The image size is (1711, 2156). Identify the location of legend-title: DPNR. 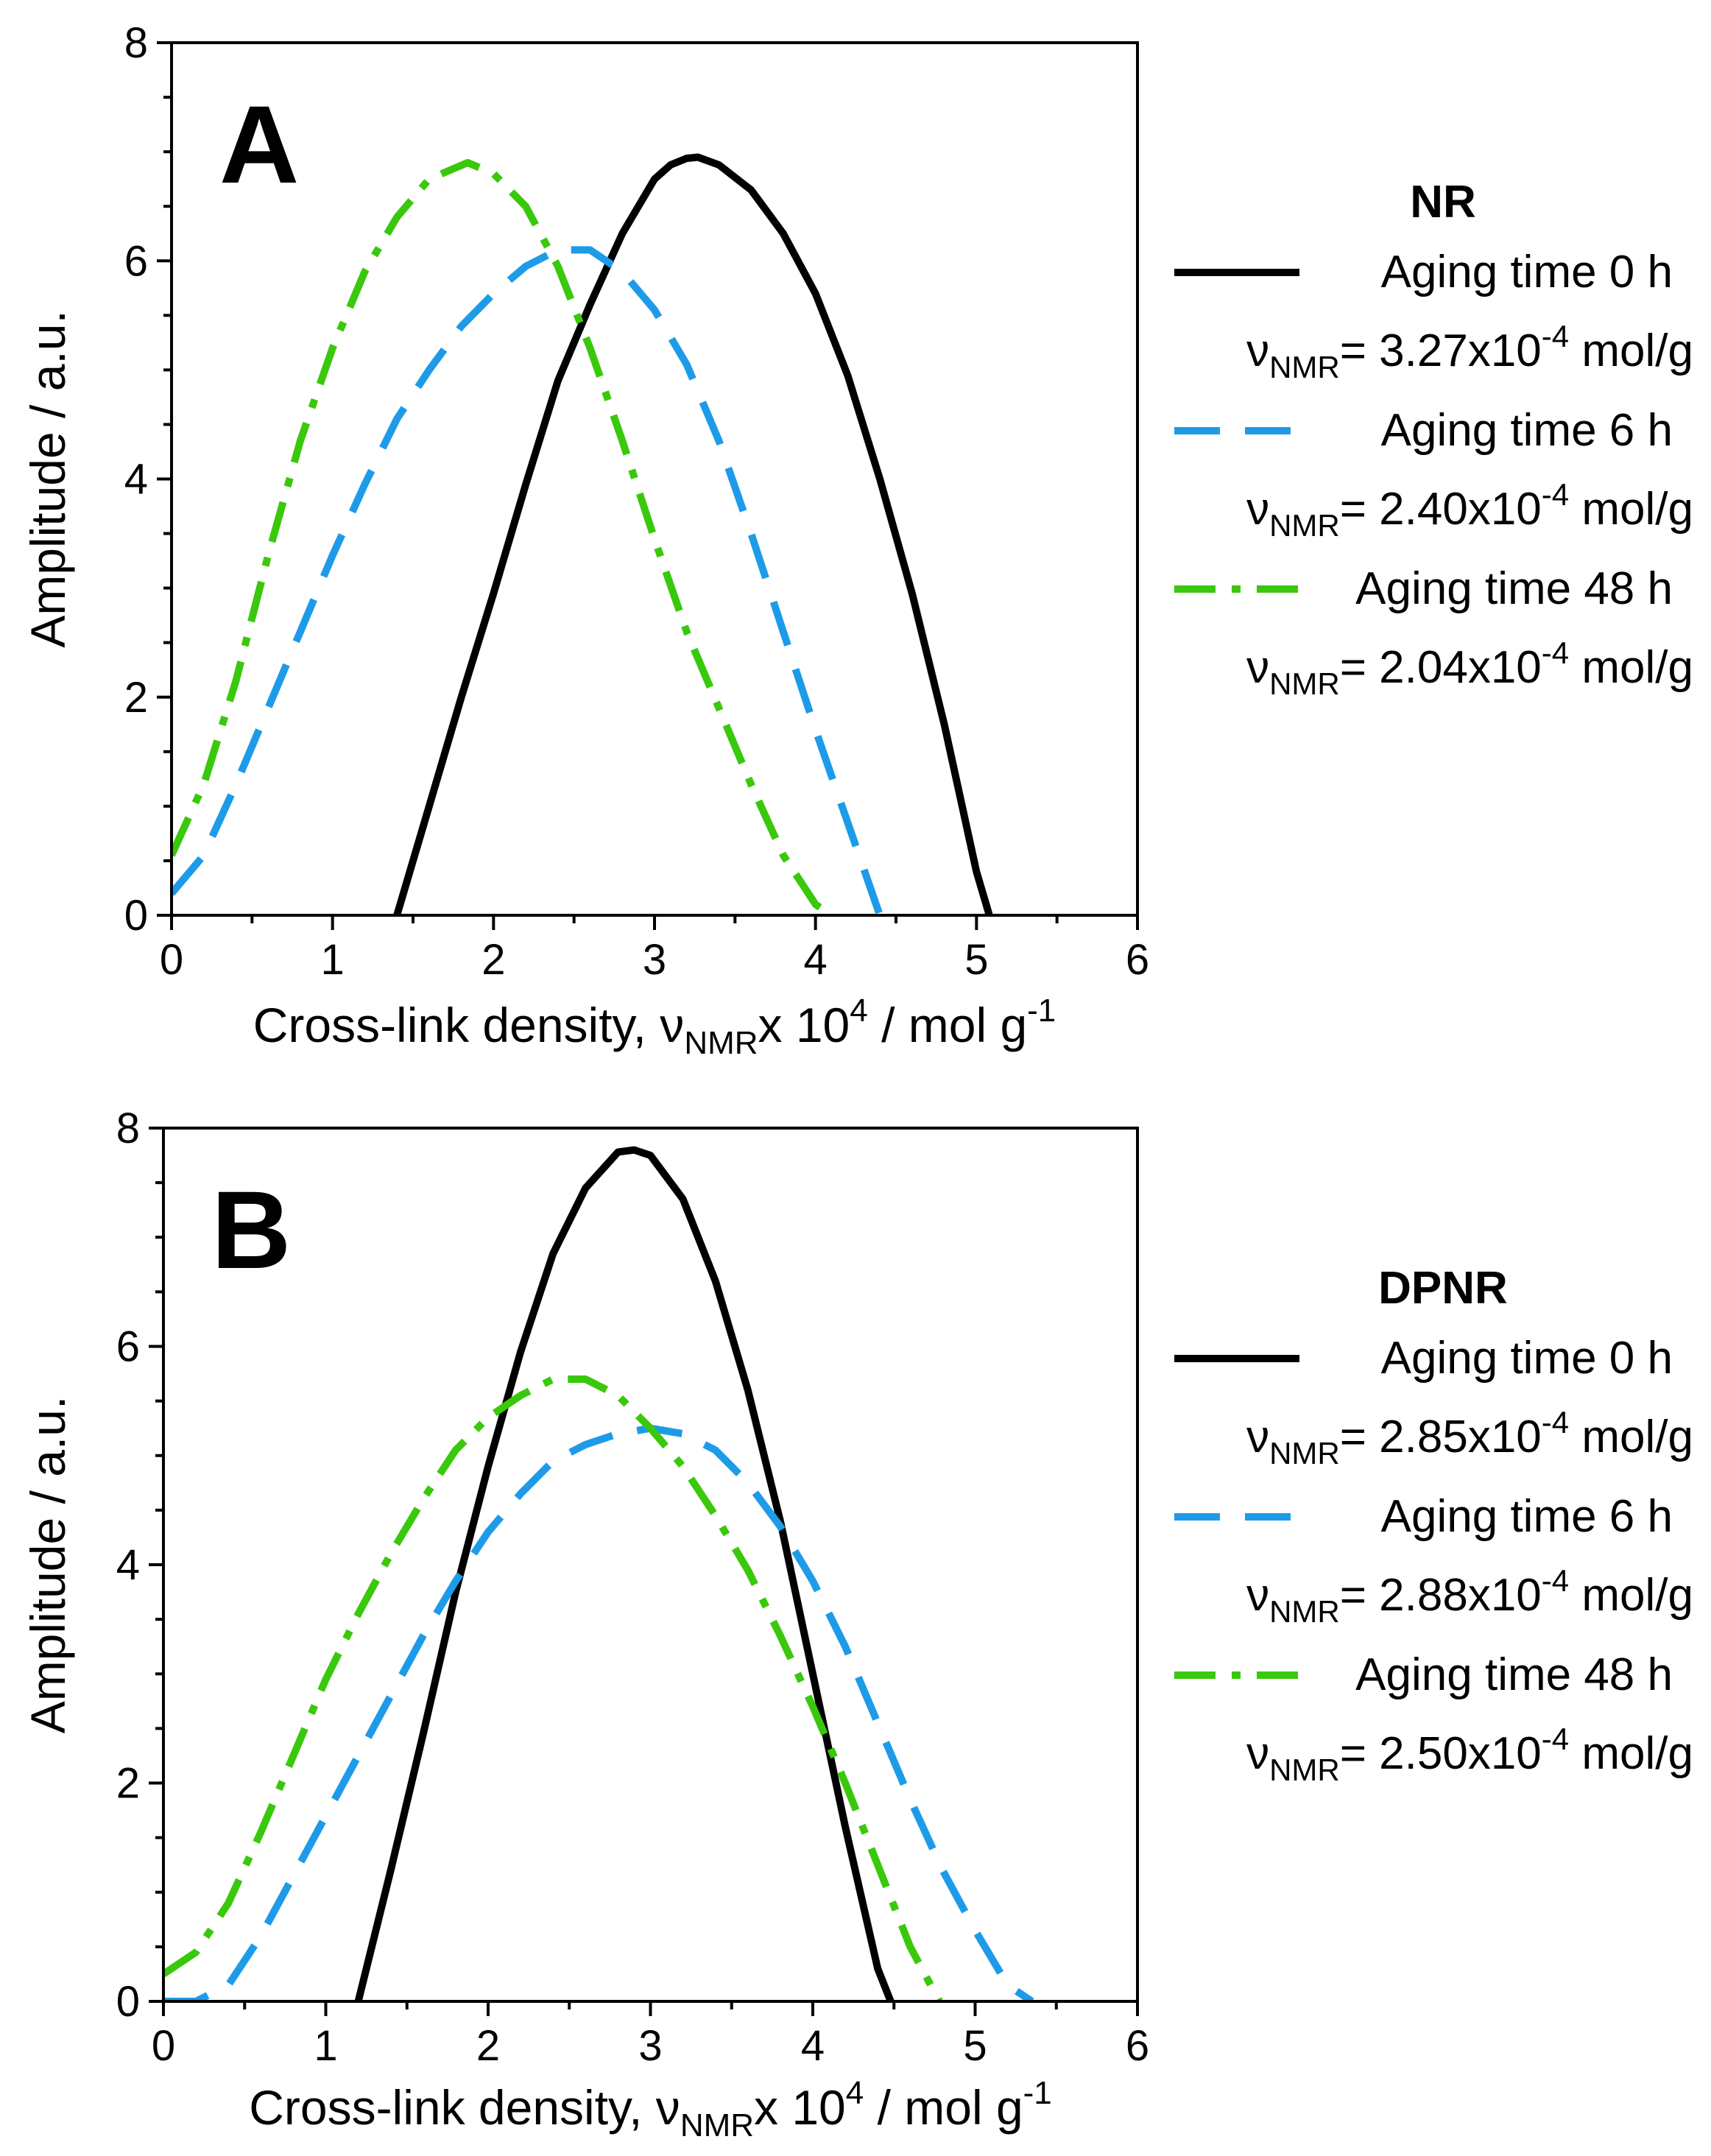
(1443, 1288).